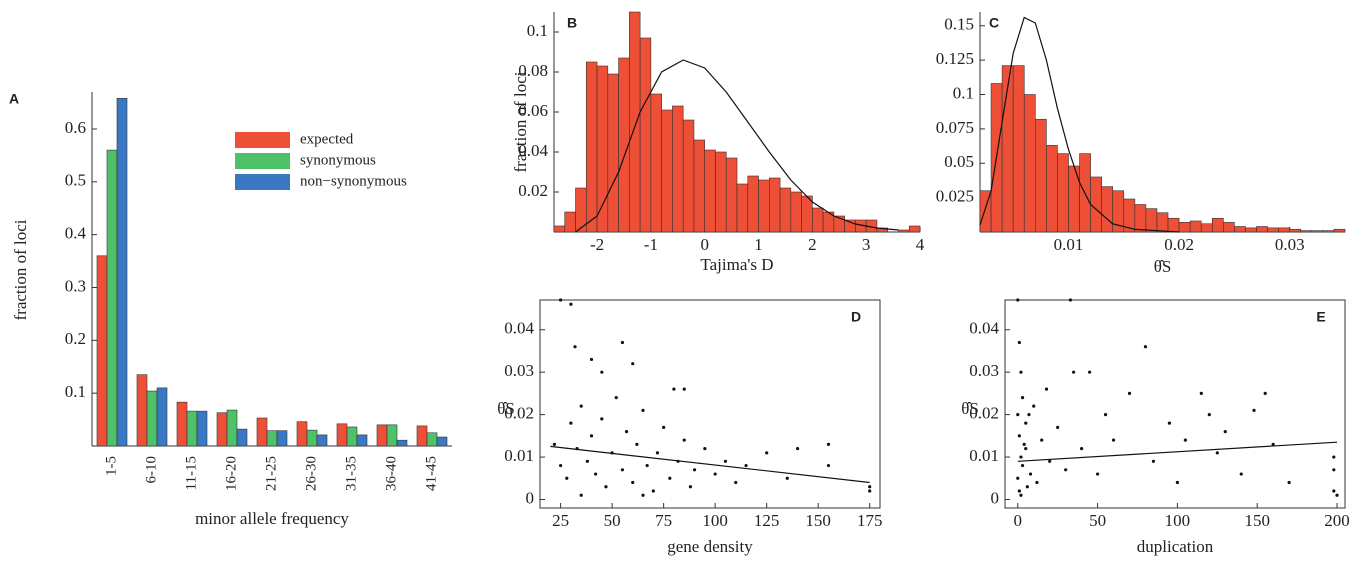 This screenshot has width=1369, height=562. Describe the element at coordinates (710, 464) in the screenshot. I see `fit-line` at that location.